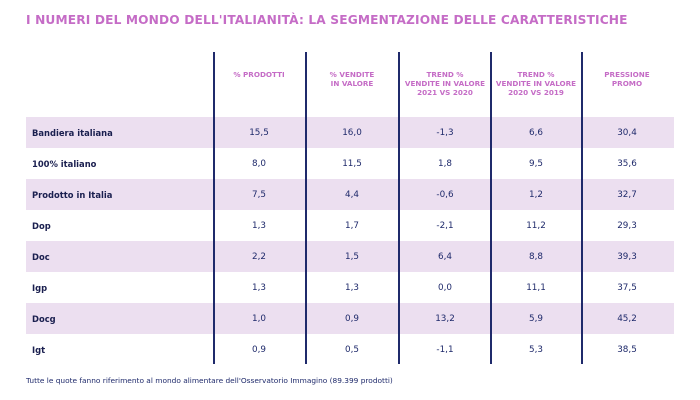  I want to click on row-label: Igp, so click(40, 287).